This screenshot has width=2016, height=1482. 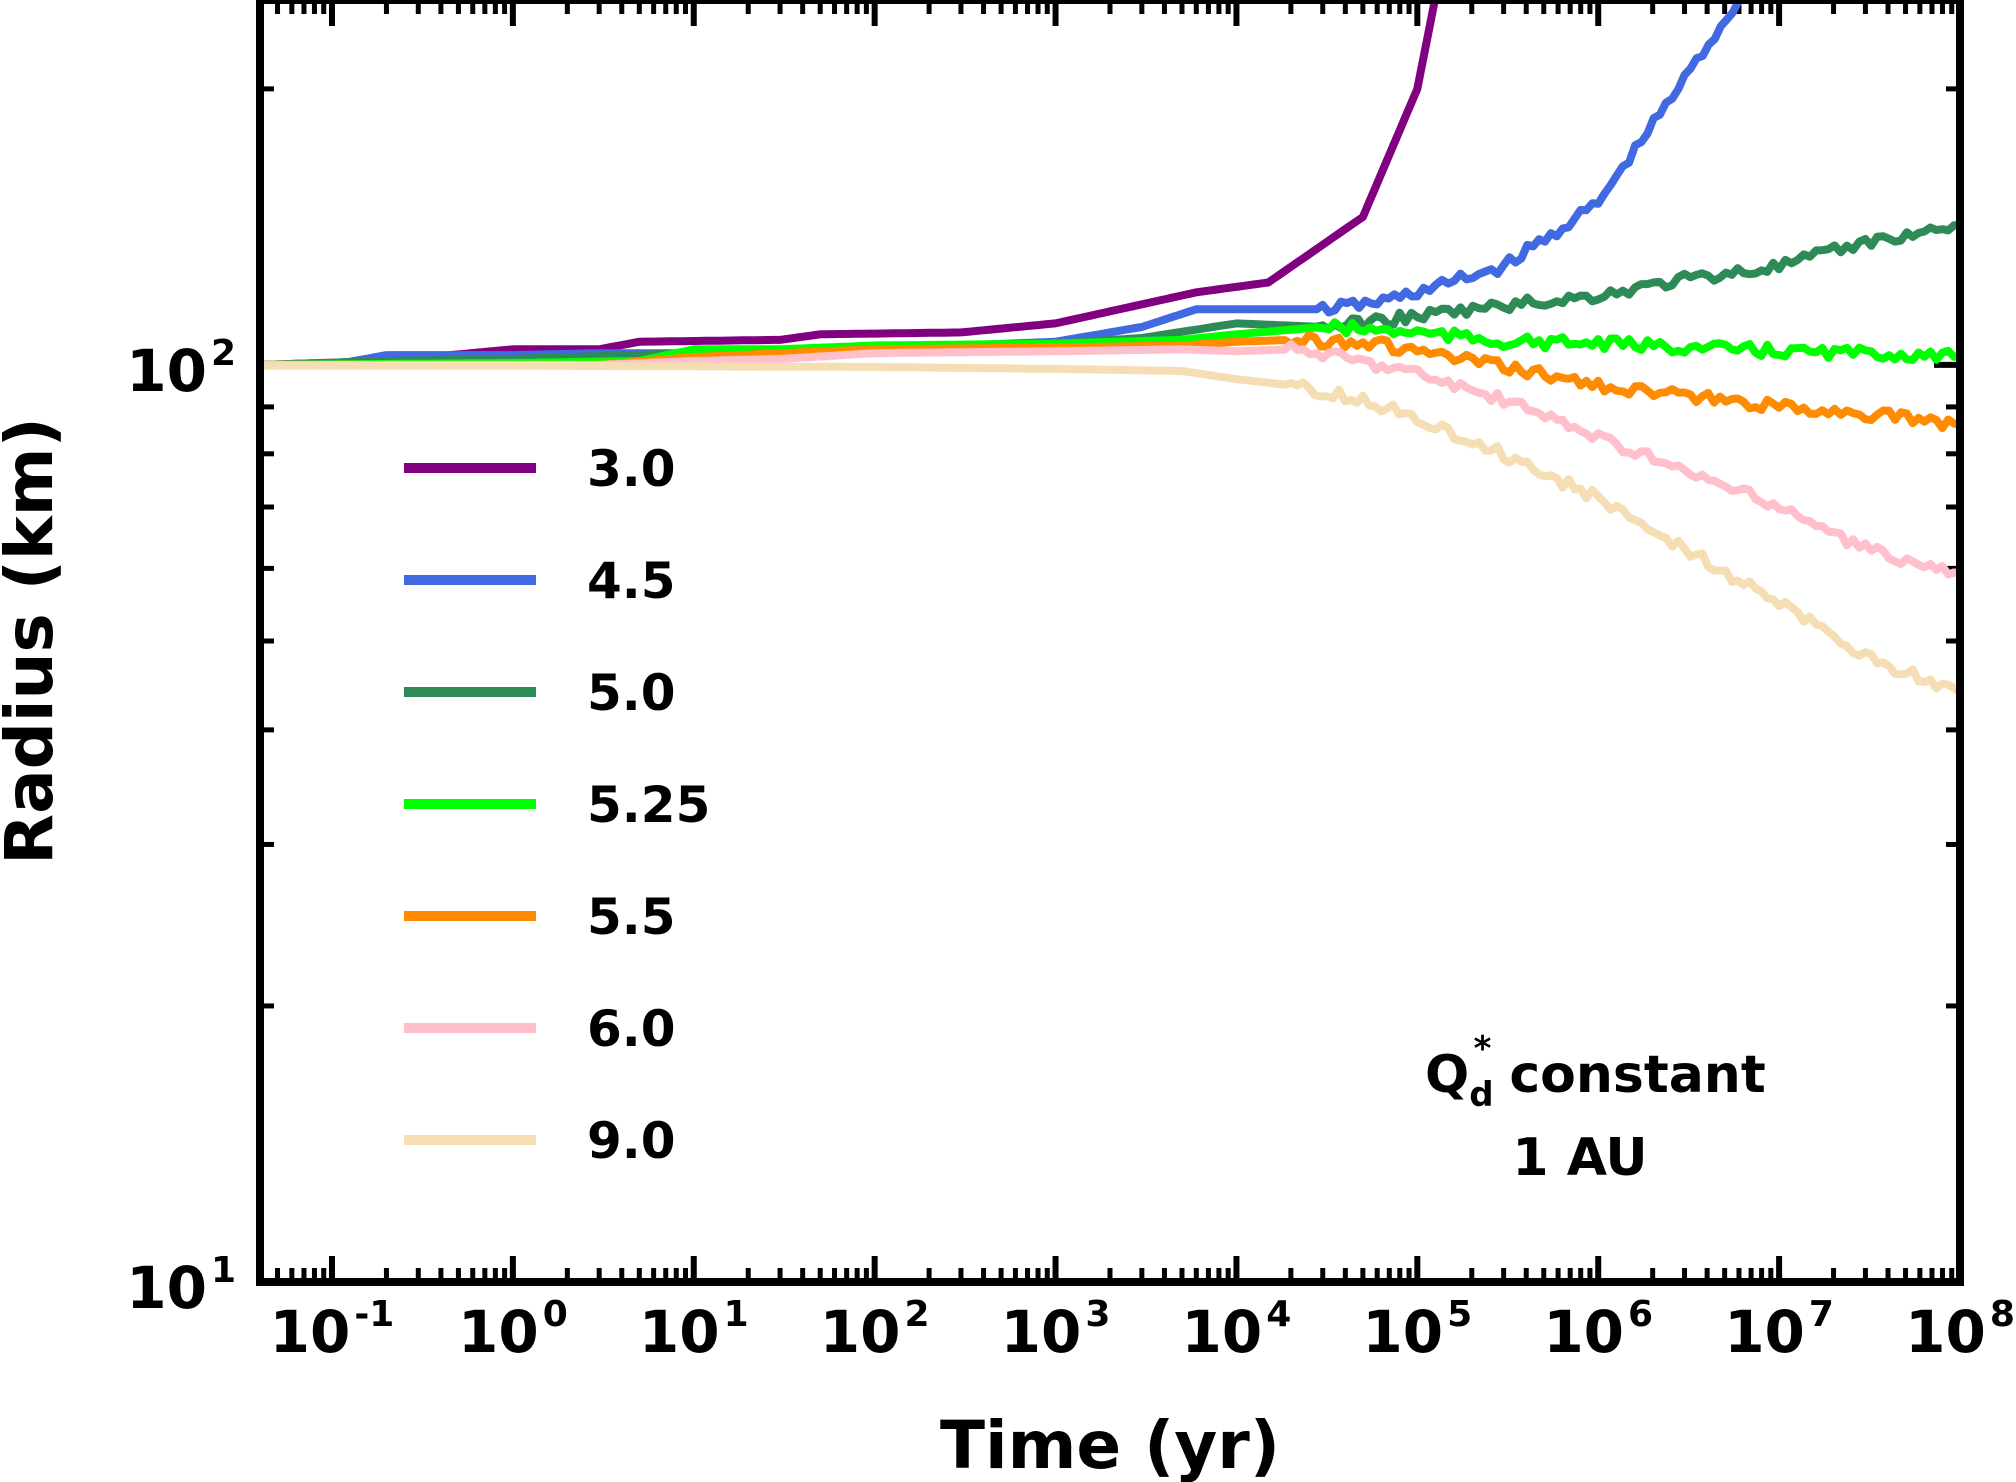 I want to click on y-tick-label: 10 2, so click(x=181, y=369).